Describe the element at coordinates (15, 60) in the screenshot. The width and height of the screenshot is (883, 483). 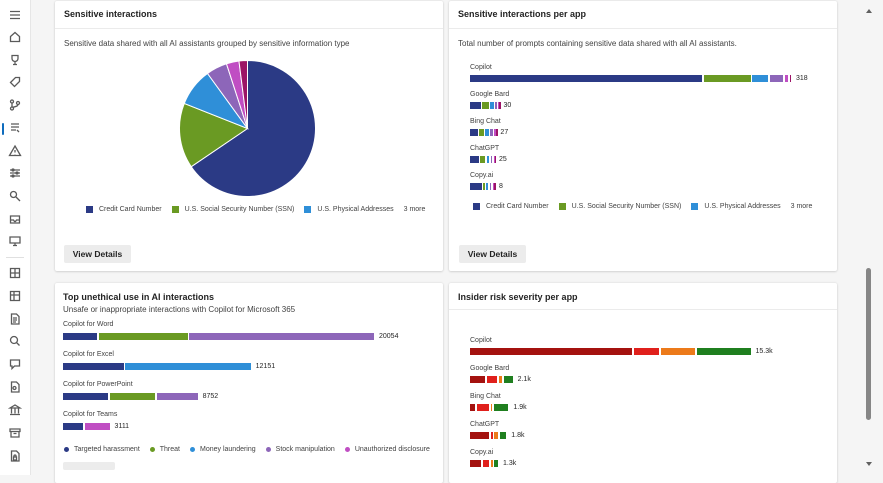
I see `trophy-icon` at that location.